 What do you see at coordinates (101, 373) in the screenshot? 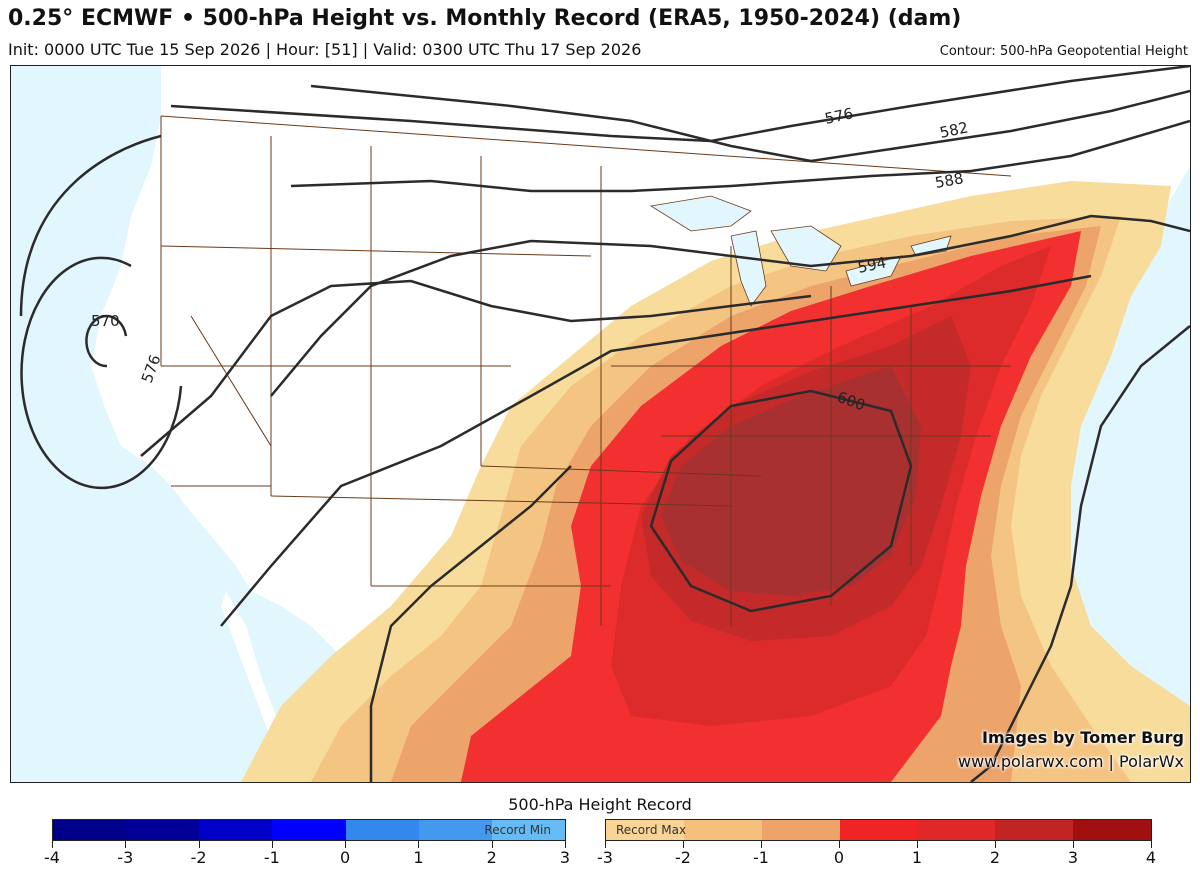
I see `contour-576-low` at bounding box center [101, 373].